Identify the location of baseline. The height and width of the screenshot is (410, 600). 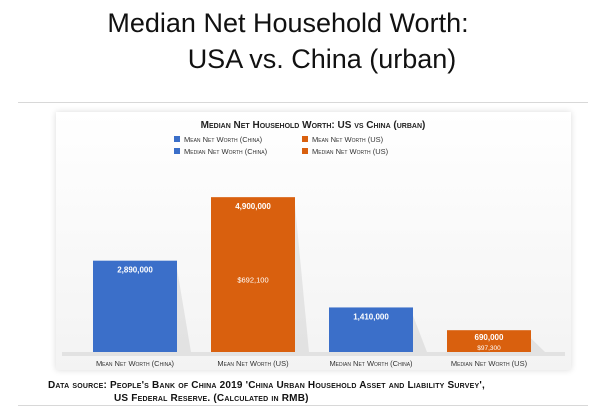
(313, 354).